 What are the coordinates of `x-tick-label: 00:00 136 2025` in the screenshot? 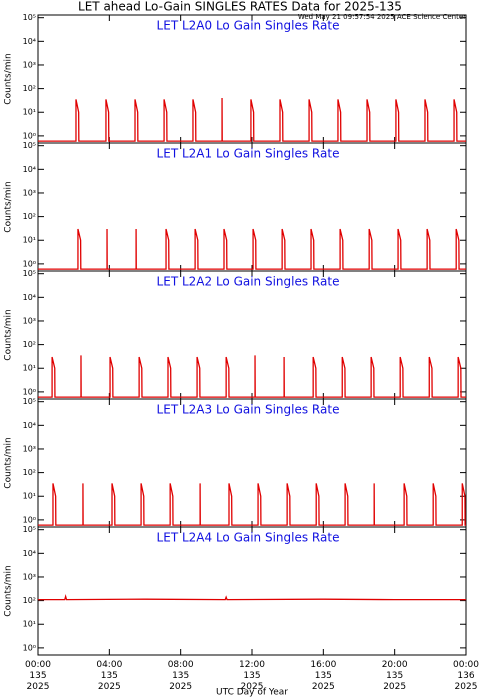 It's located at (466, 676).